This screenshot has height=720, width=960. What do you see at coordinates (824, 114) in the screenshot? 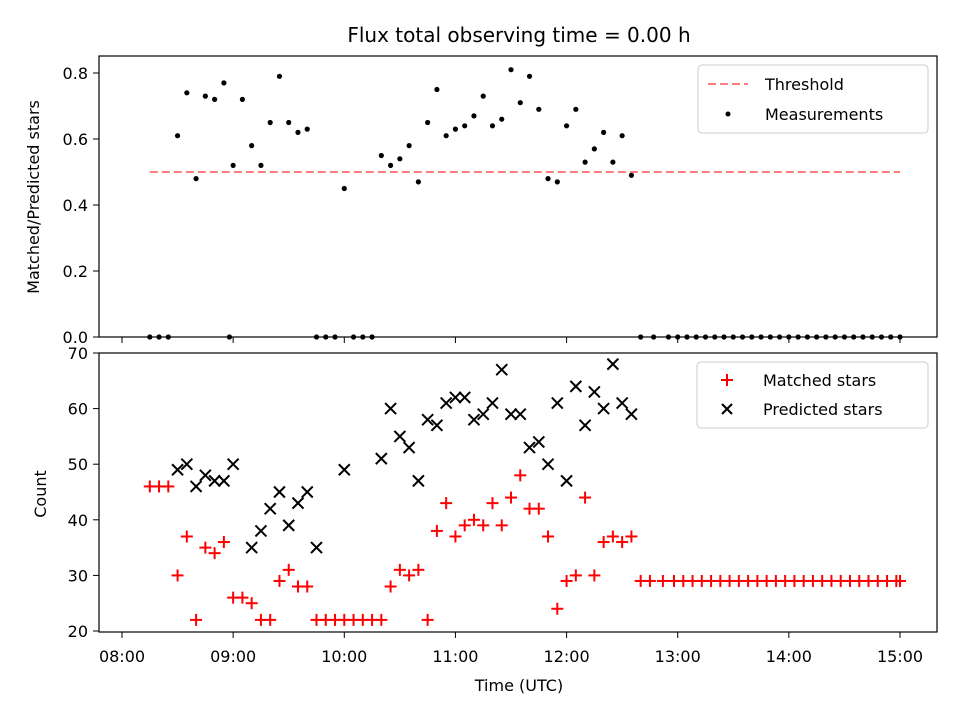
I see `measurements-legend-label: Measurements` at bounding box center [824, 114].